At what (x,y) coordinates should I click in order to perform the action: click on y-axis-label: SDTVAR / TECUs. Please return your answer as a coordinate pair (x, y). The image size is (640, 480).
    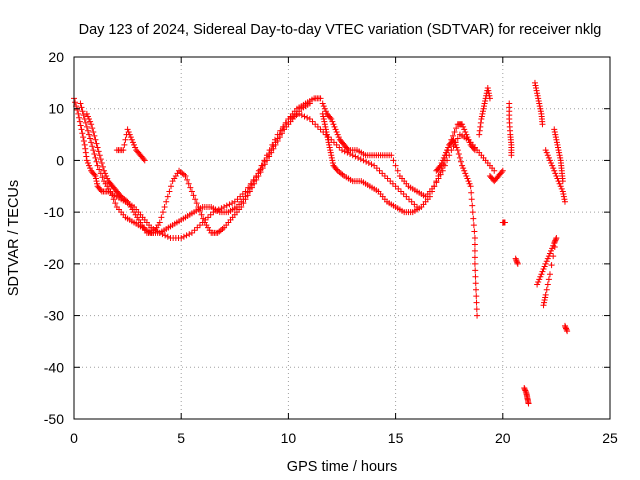
    Looking at the image, I should click on (14, 238).